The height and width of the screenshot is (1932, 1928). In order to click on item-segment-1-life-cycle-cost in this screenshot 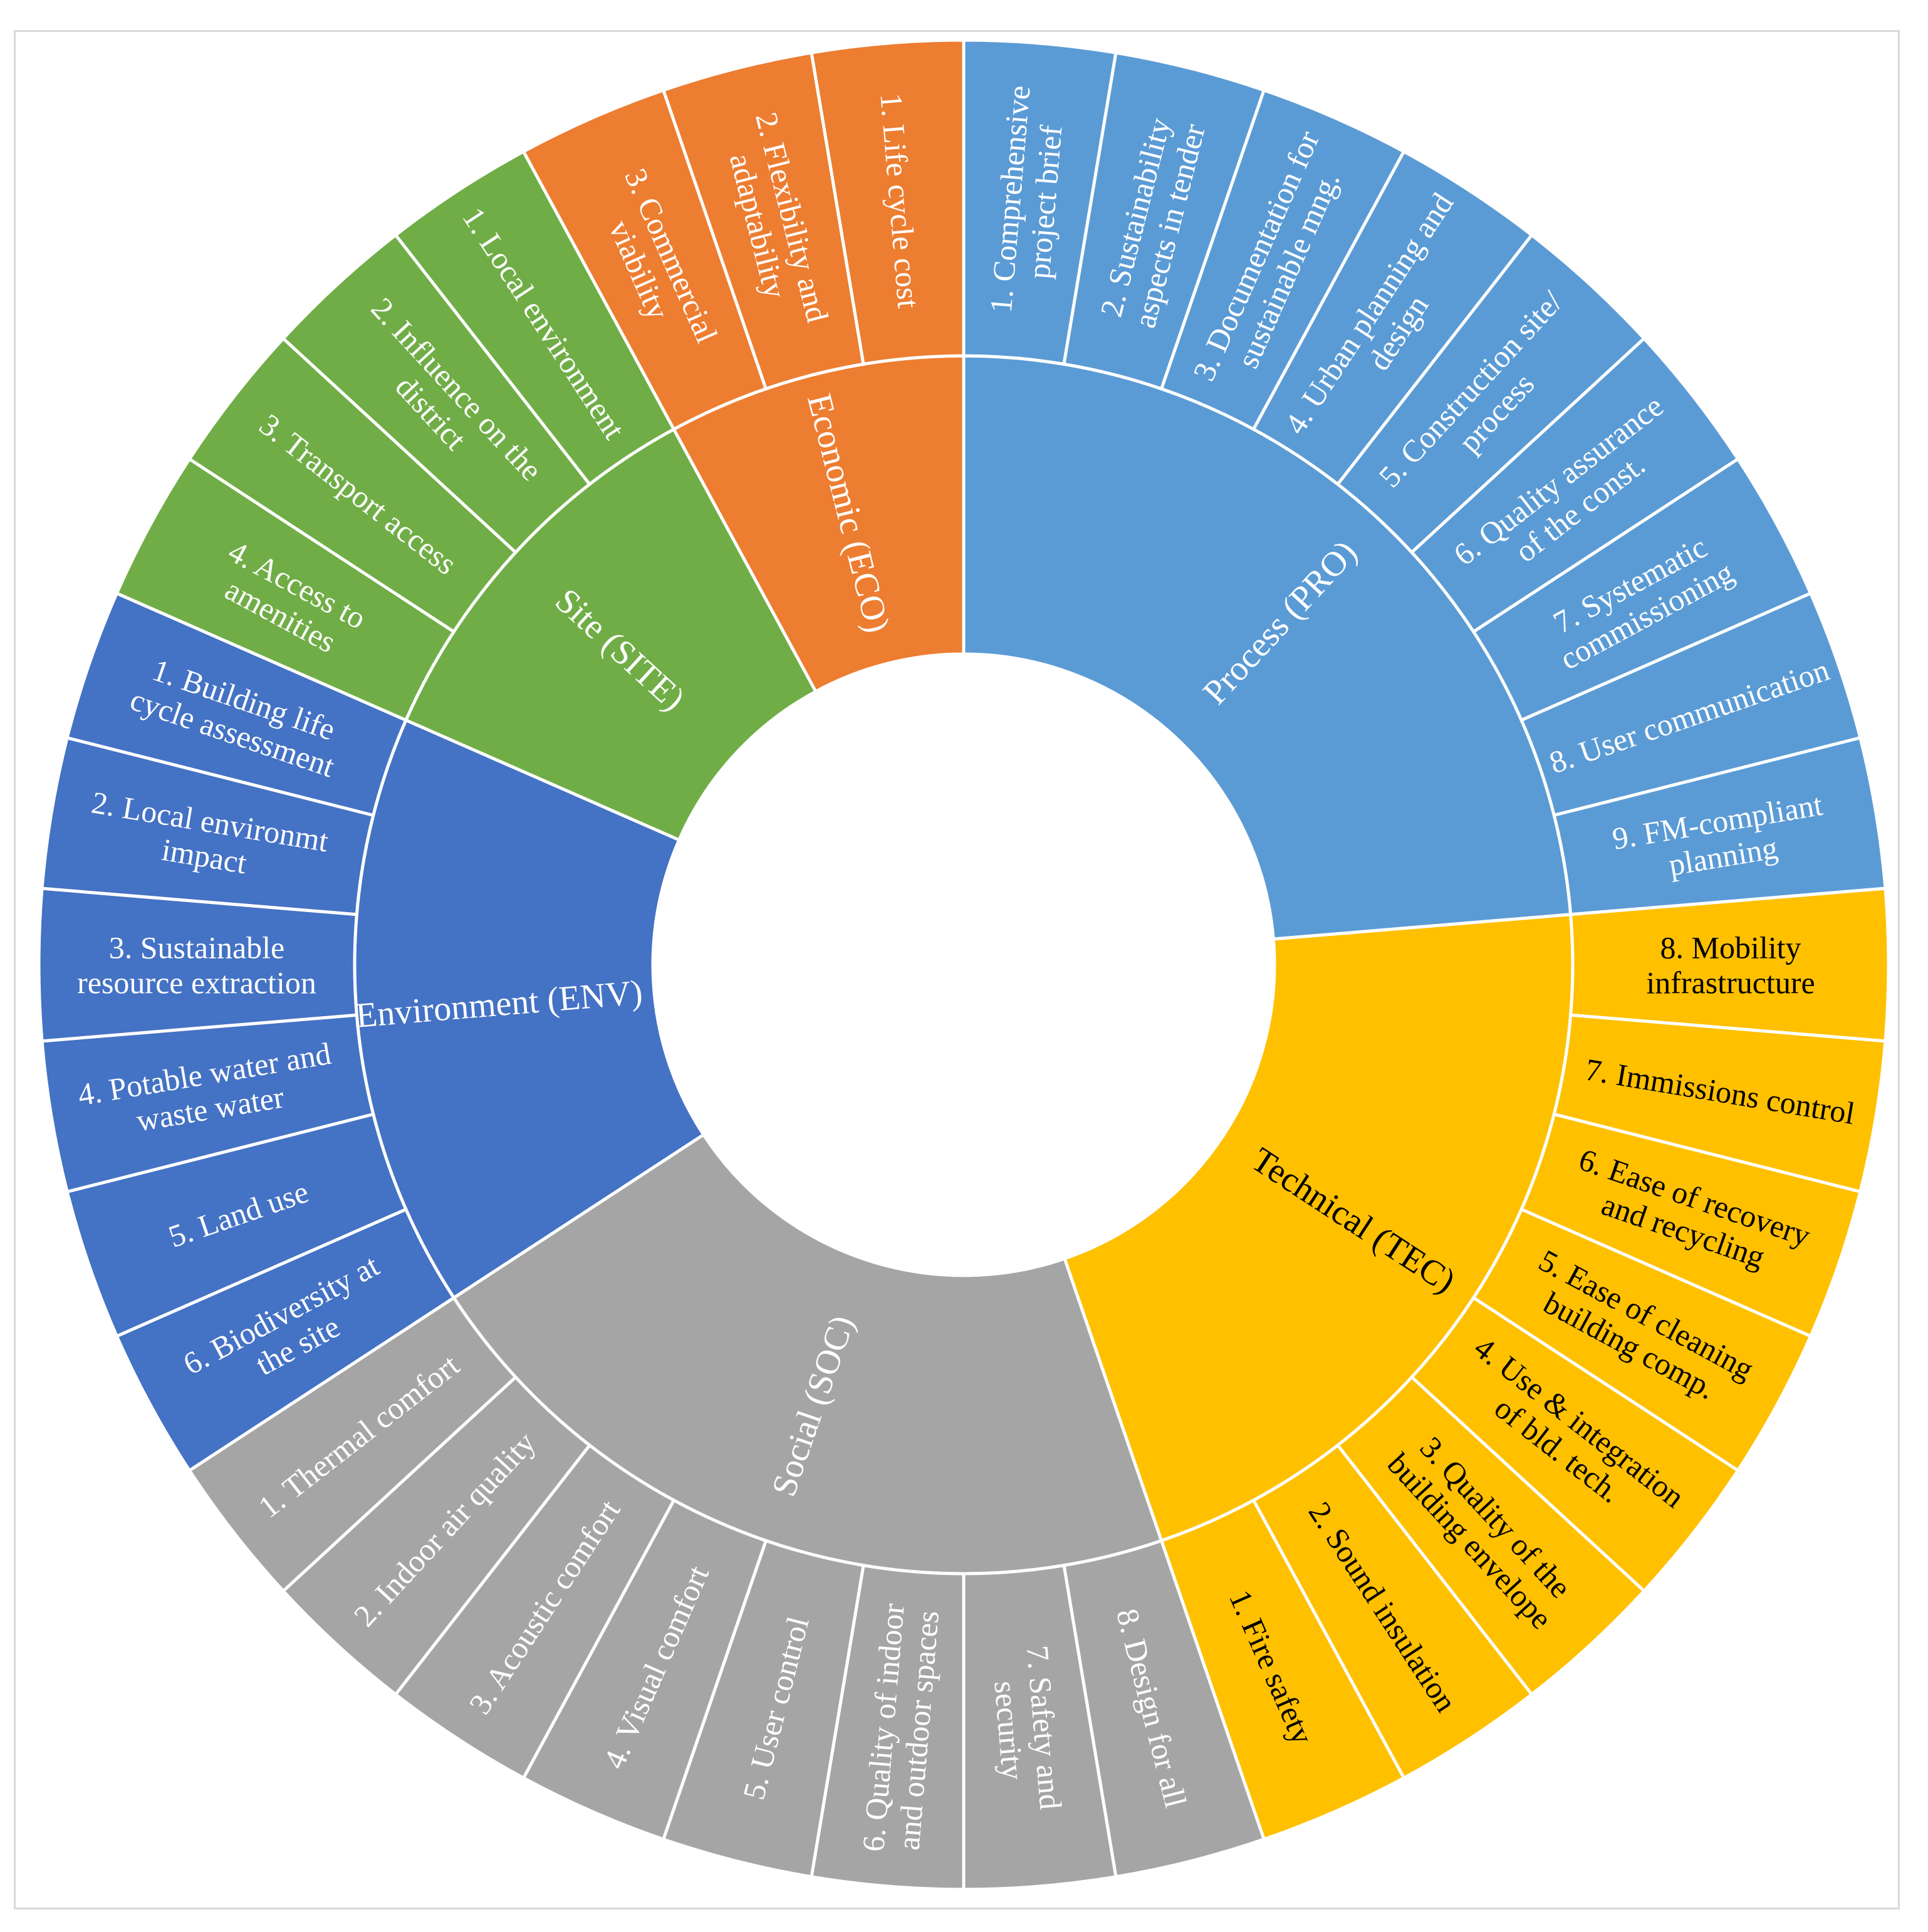, I will do `click(888, 202)`.